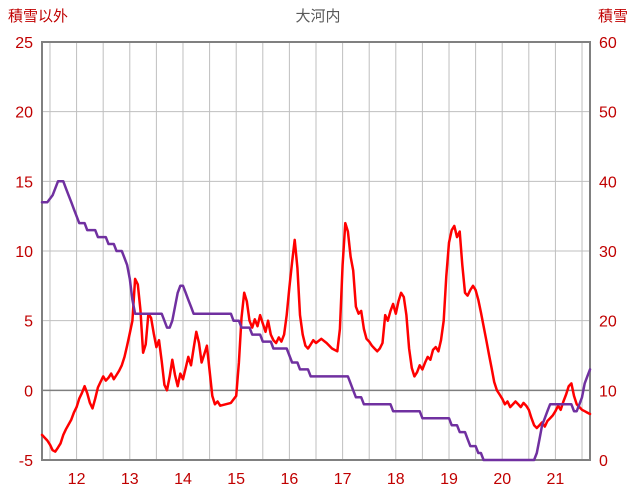 Image resolution: width=636 pixels, height=501 pixels. What do you see at coordinates (608, 113) in the screenshot?
I see `right-axis-tick: 50` at bounding box center [608, 113].